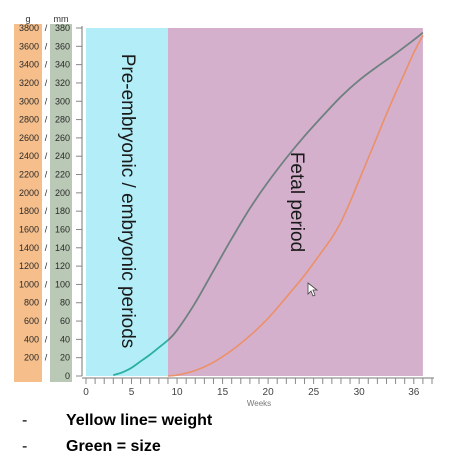  I want to click on x-axis-label: Weeks, so click(259, 403).